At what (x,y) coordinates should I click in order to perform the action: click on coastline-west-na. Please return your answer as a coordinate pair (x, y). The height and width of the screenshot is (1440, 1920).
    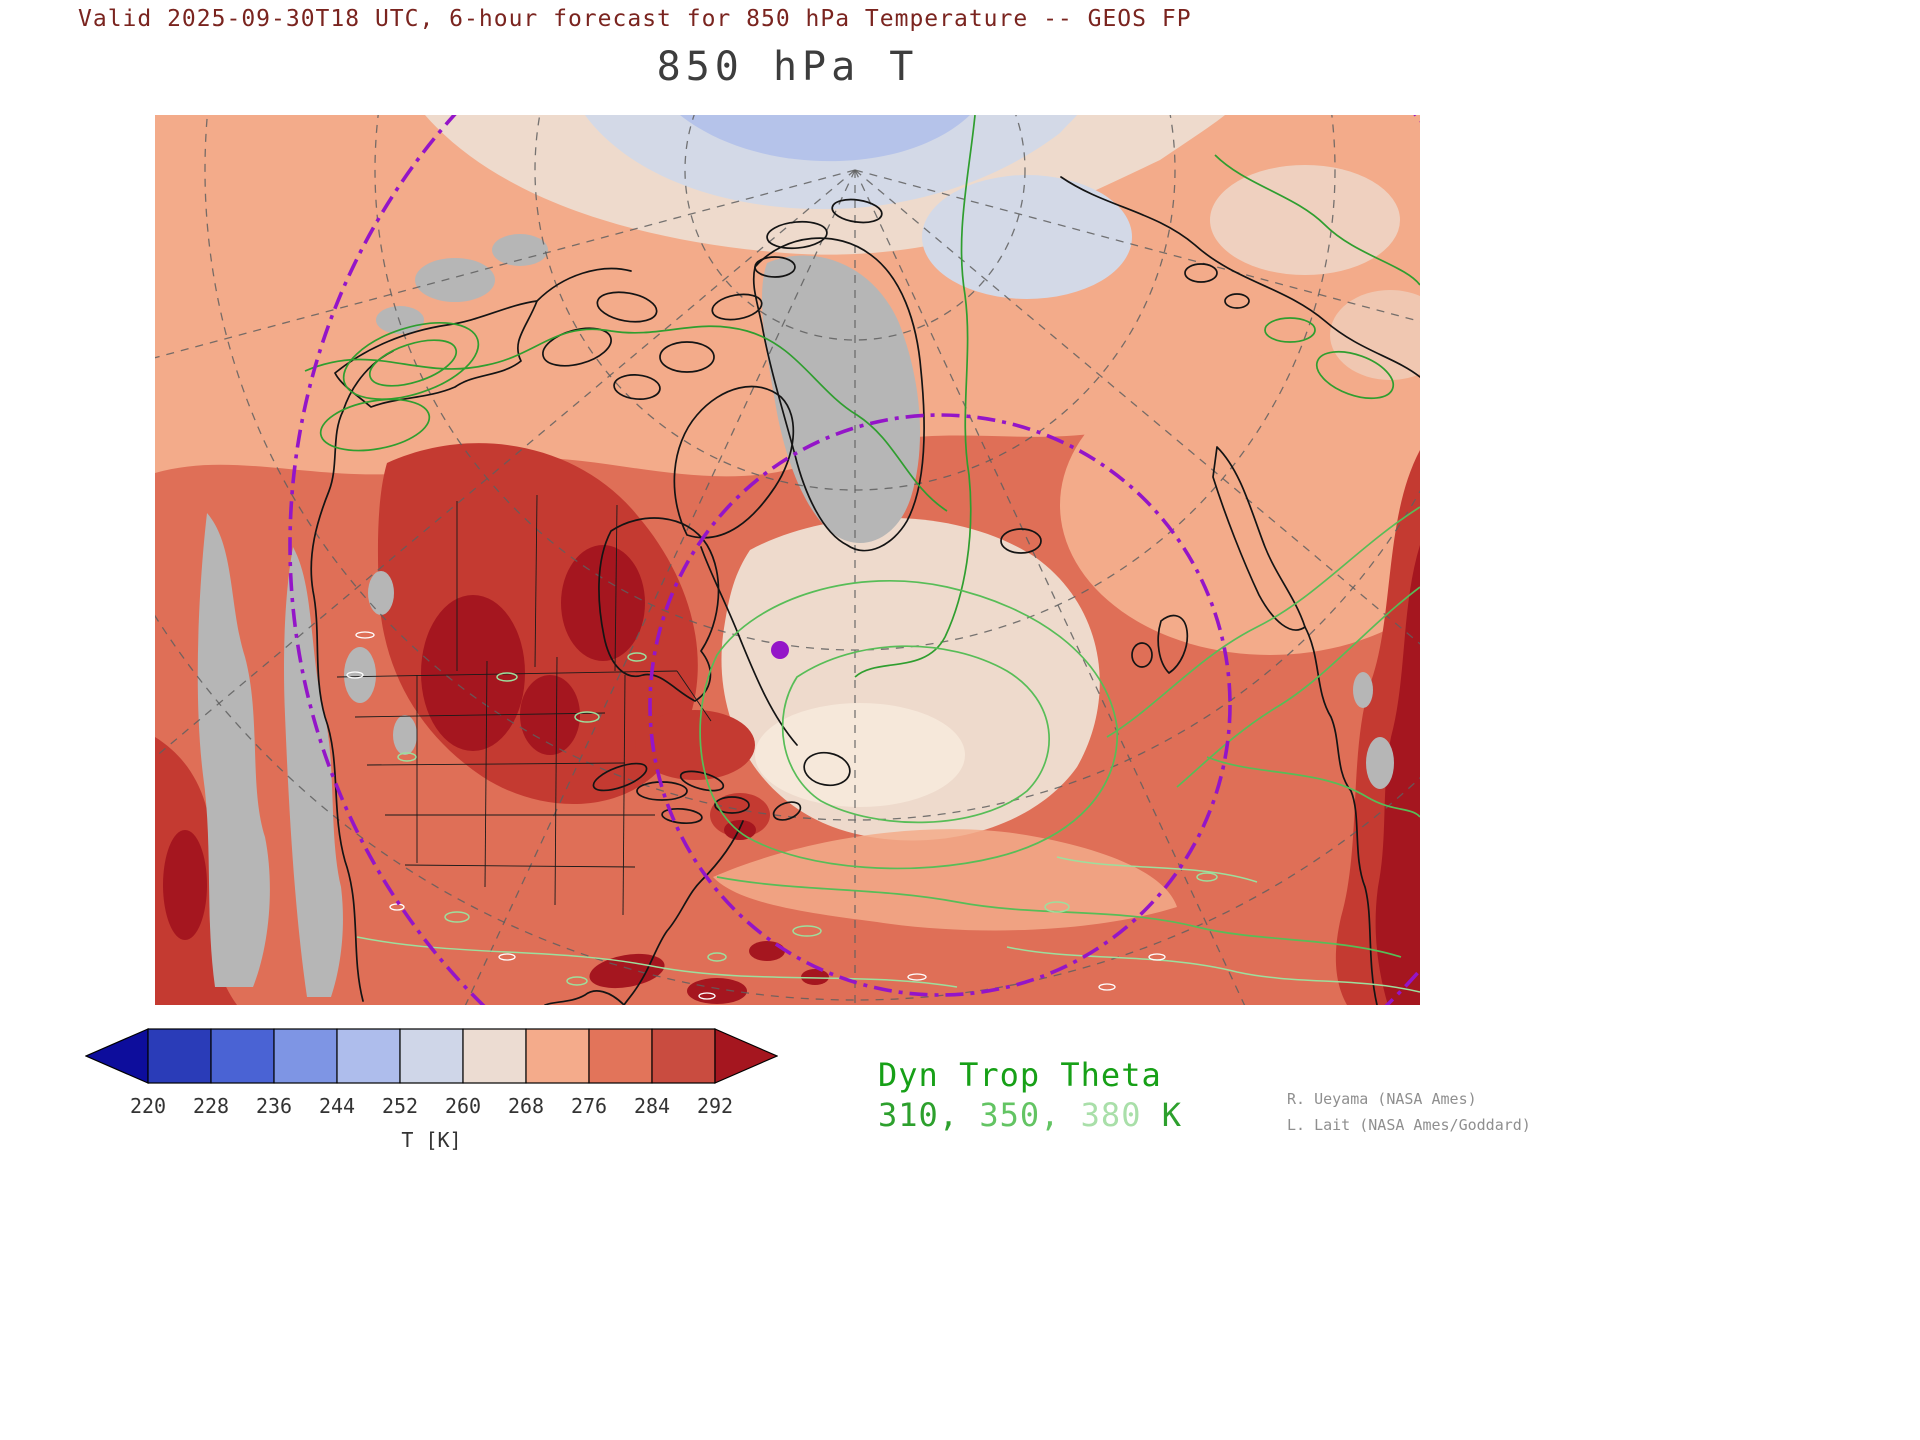
    Looking at the image, I should click on (352, 676).